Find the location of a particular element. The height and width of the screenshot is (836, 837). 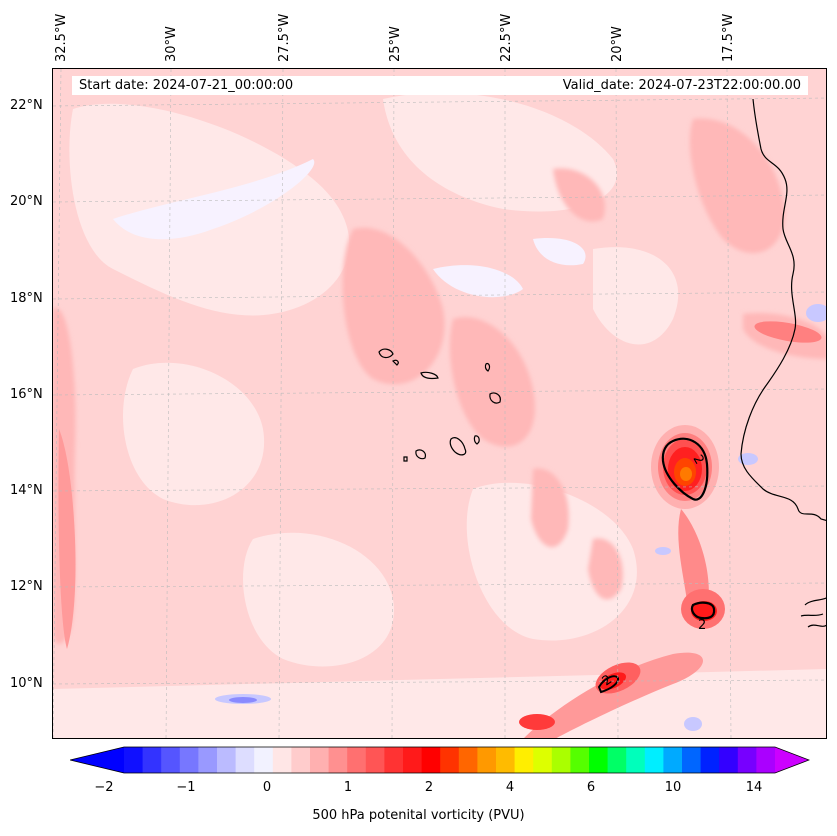

guinea-bissau-coast is located at coordinates (813, 612).